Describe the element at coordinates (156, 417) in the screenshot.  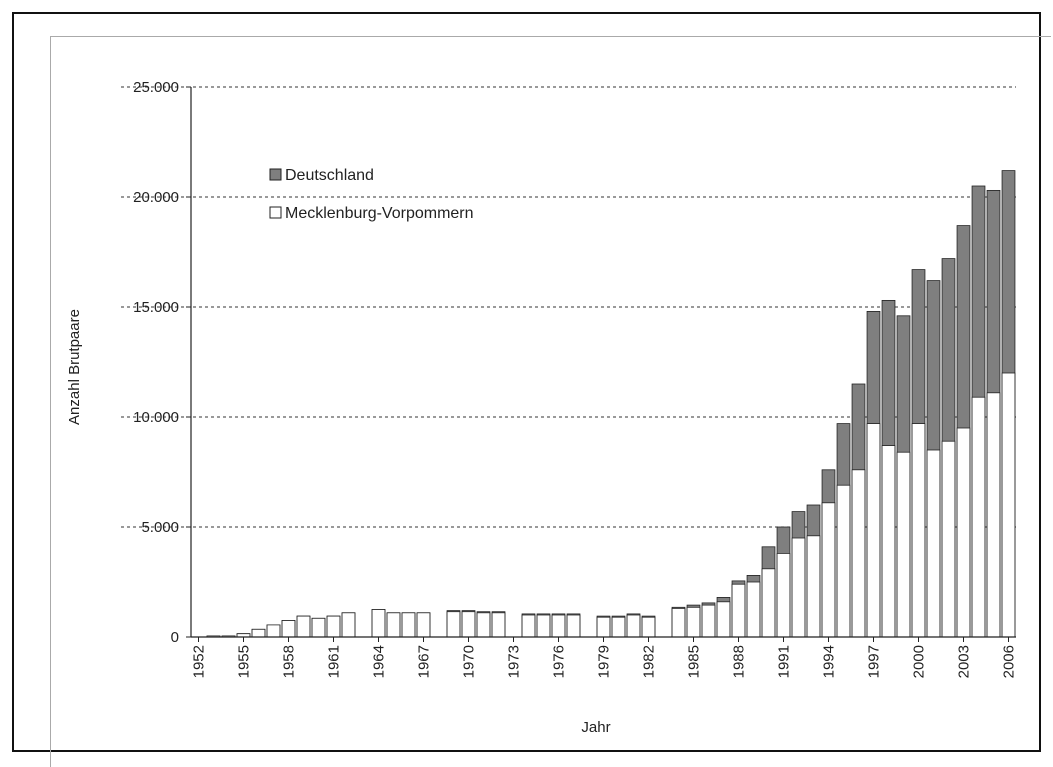
I see `y-tick-label: 10.000` at that location.